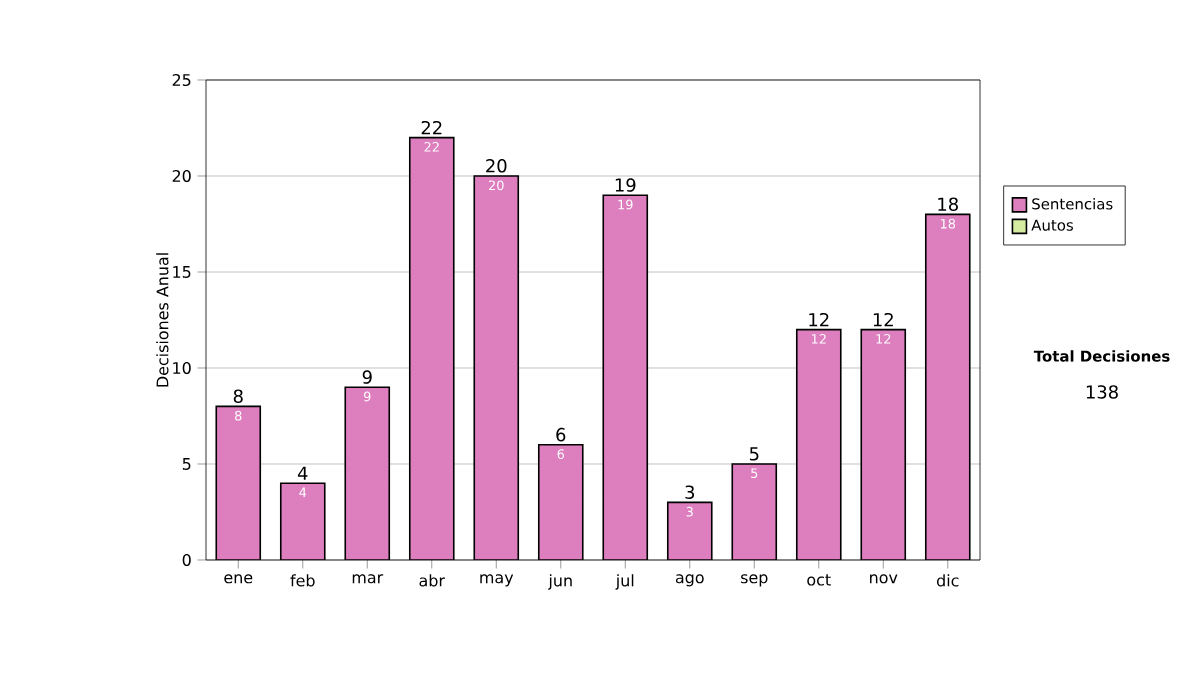 The image size is (1200, 680). I want to click on total-label: 6, so click(561, 434).